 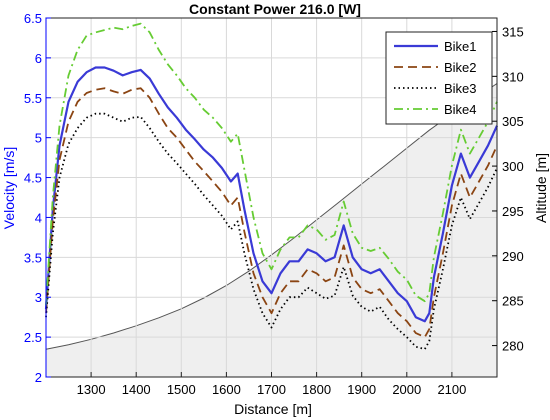 What do you see at coordinates (33, 18) in the screenshot?
I see `y-left-tick-label: 6.5` at bounding box center [33, 18].